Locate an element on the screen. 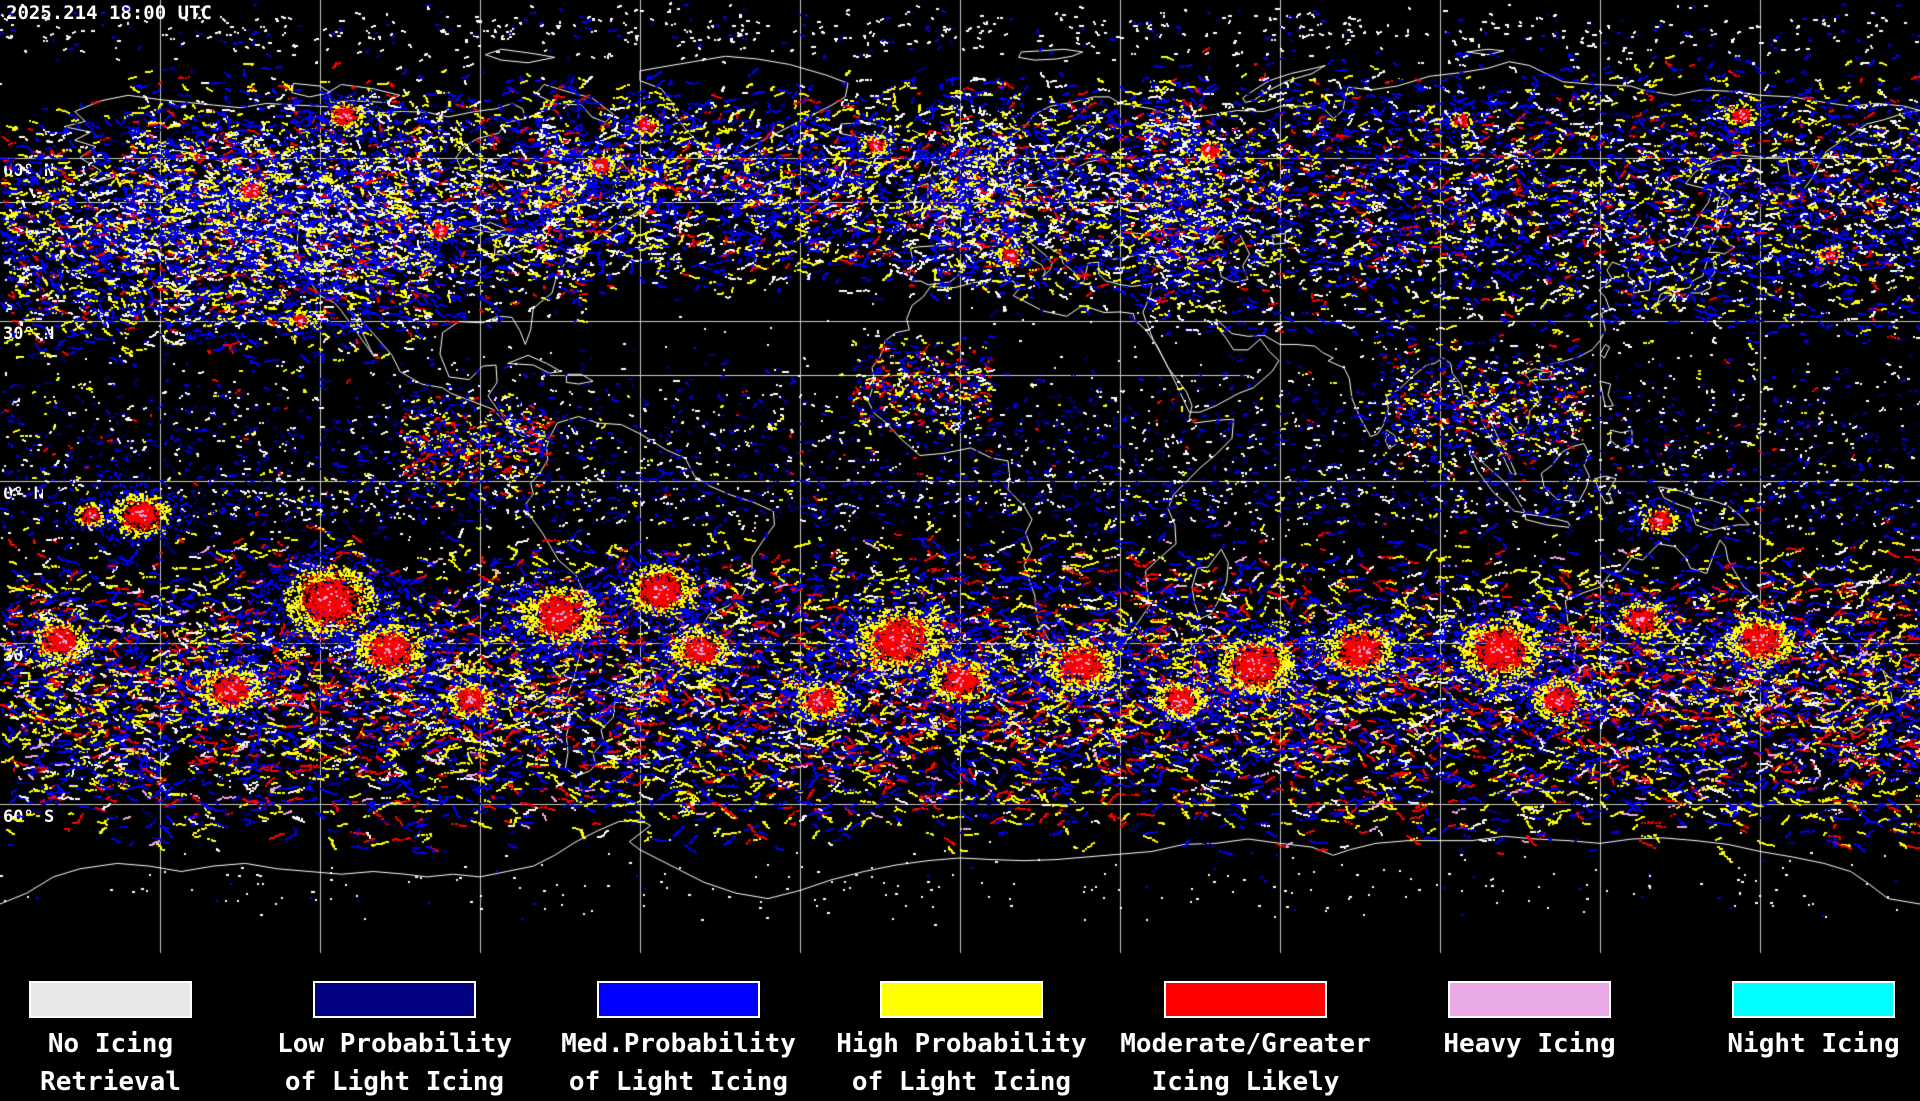  legend-item-no-icing: No Icing Retrieval is located at coordinates (110, 1039).